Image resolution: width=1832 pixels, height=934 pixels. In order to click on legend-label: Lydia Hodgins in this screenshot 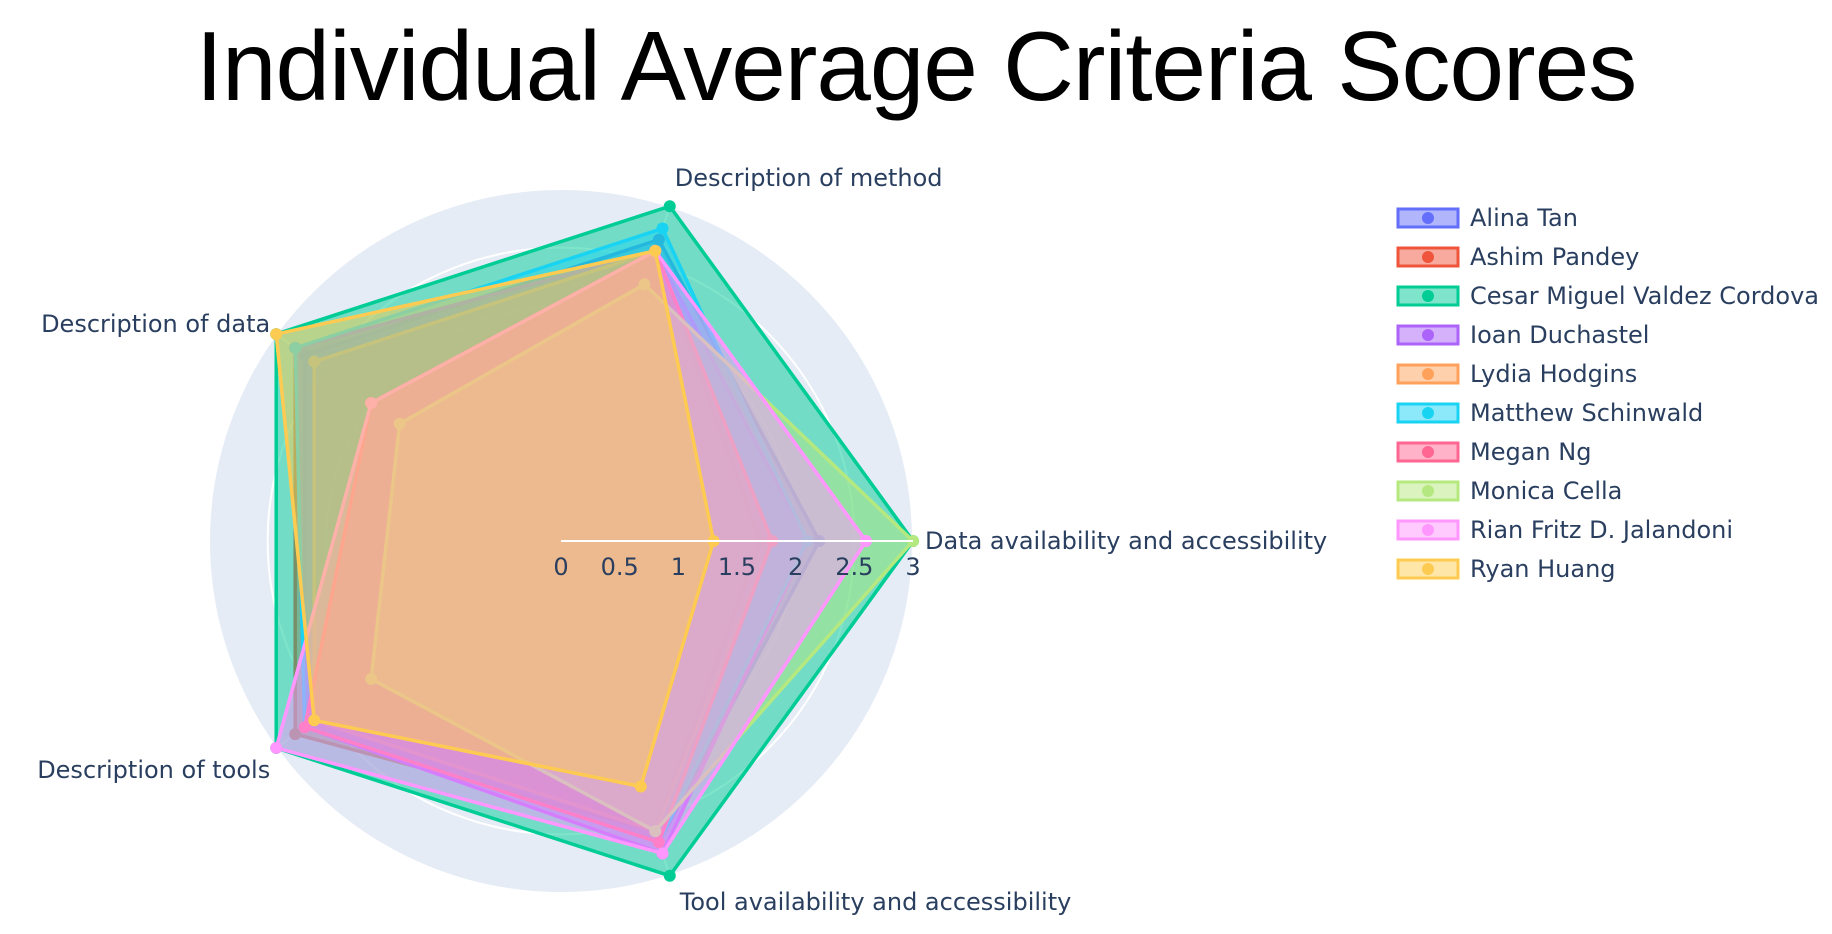, I will do `click(1553, 374)`.